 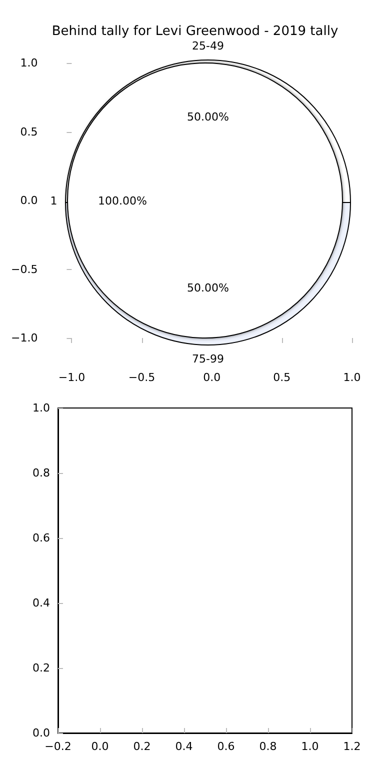 What do you see at coordinates (58, 746) in the screenshot?
I see `x-tick-label: −0.2` at bounding box center [58, 746].